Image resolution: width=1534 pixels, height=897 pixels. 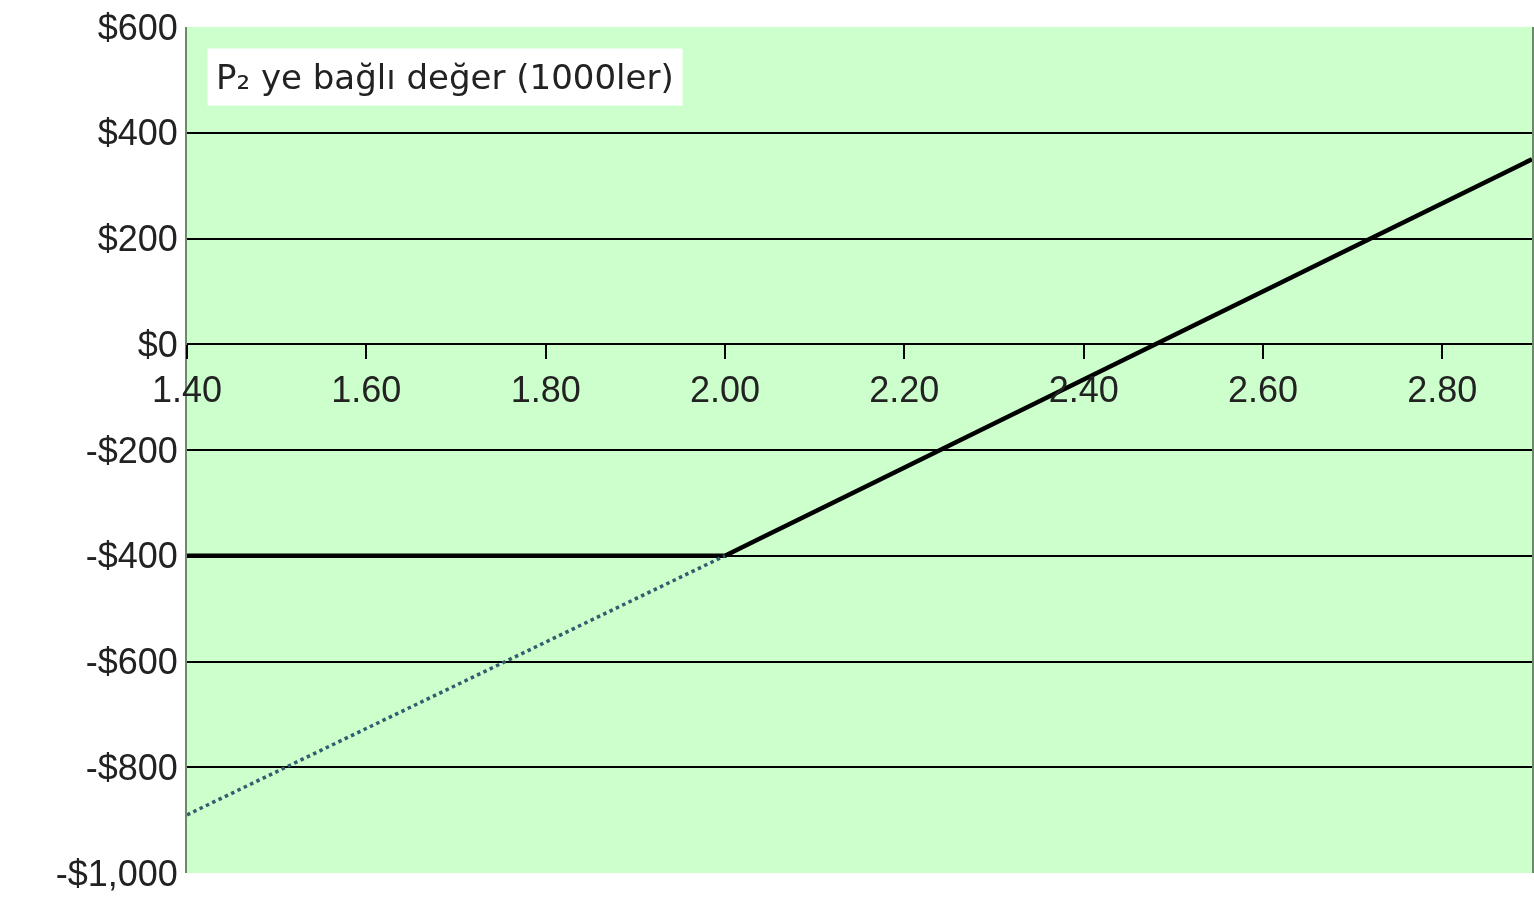 What do you see at coordinates (137, 133) in the screenshot?
I see `y-tick-label: $400` at bounding box center [137, 133].